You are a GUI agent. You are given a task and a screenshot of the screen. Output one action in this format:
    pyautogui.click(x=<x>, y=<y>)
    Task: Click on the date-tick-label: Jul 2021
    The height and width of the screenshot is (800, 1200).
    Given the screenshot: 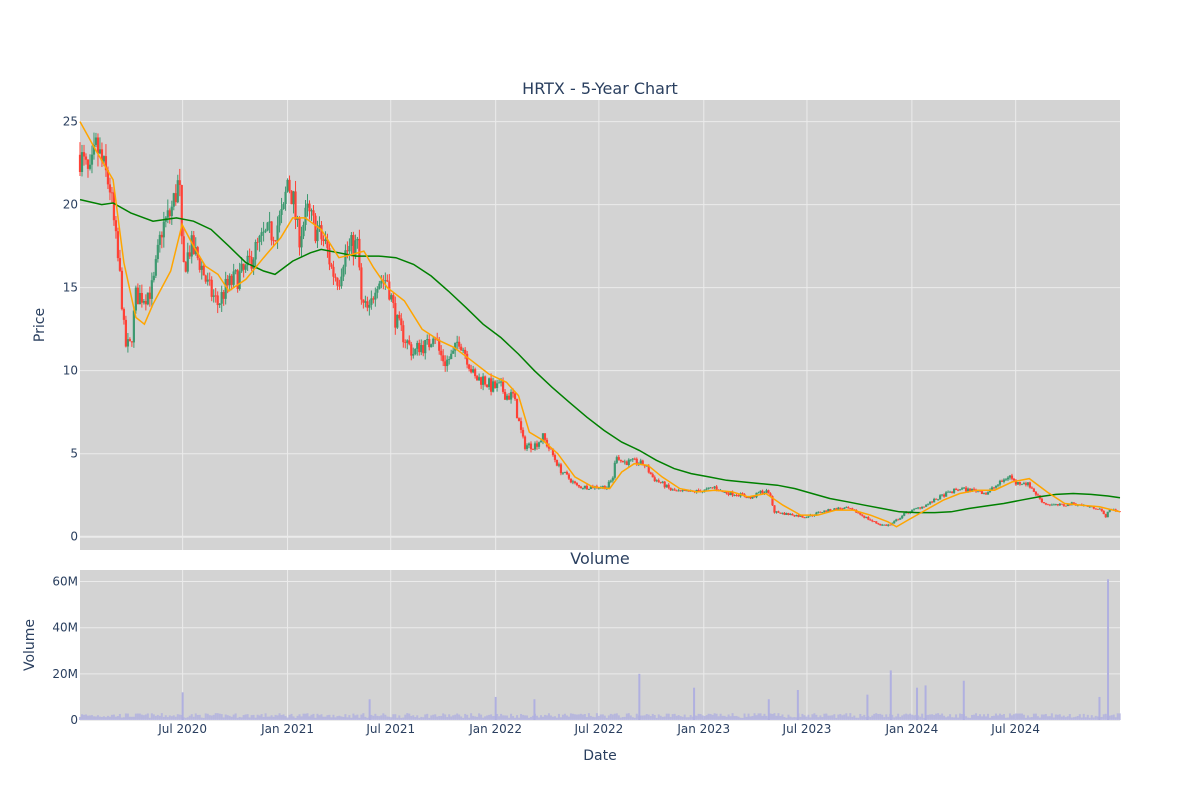 What is the action you would take?
    pyautogui.click(x=390, y=729)
    